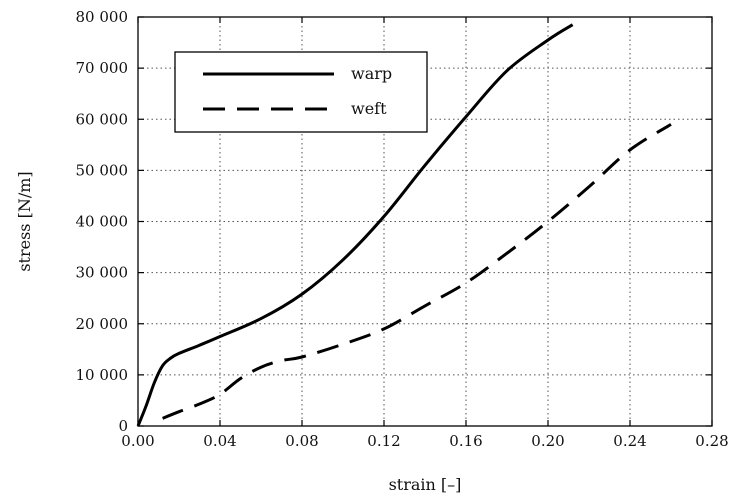 This screenshot has height=499, width=750. I want to click on y-axis-label: stress [N/m], so click(24, 221).